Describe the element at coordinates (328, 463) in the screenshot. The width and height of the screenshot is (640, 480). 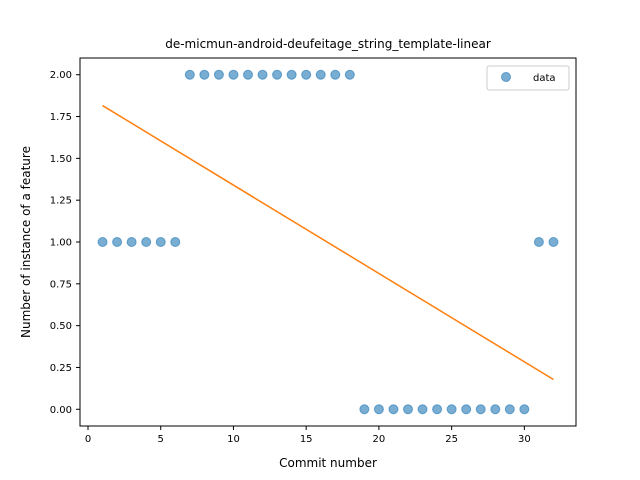
I see `x-axis-title: Commit number` at that location.